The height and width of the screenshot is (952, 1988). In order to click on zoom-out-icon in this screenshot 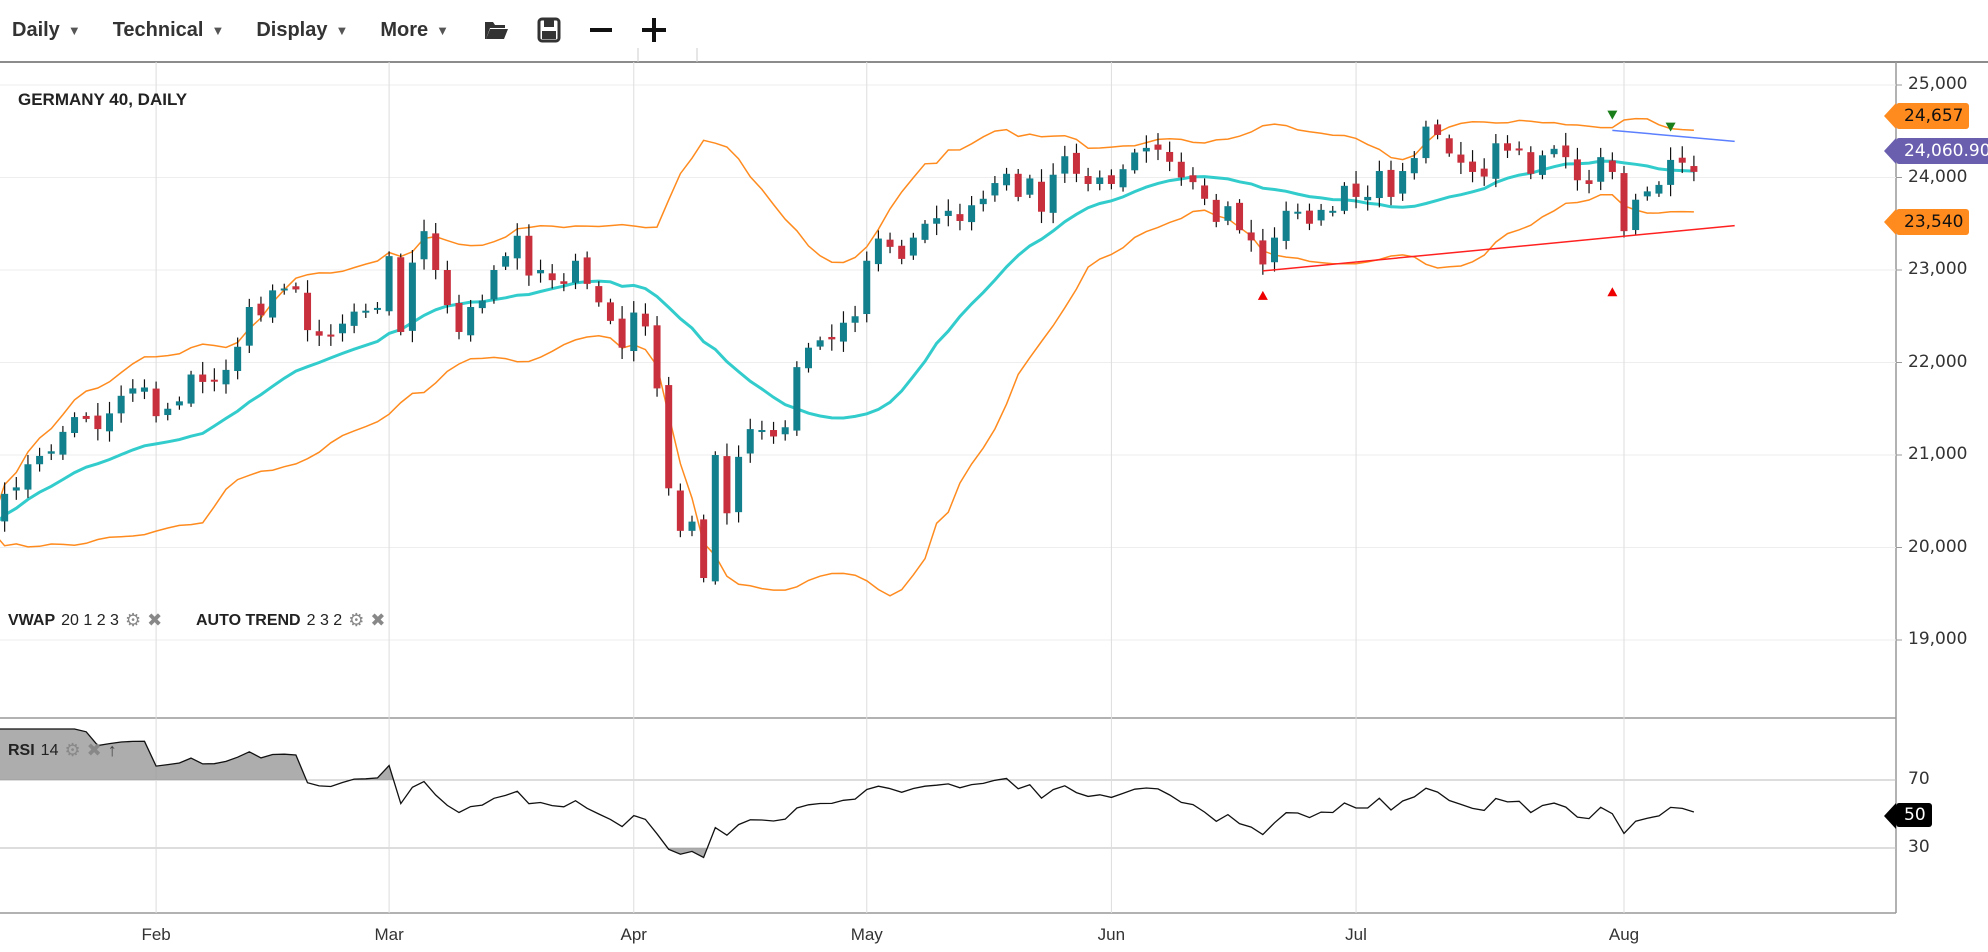, I will do `click(601, 30)`.